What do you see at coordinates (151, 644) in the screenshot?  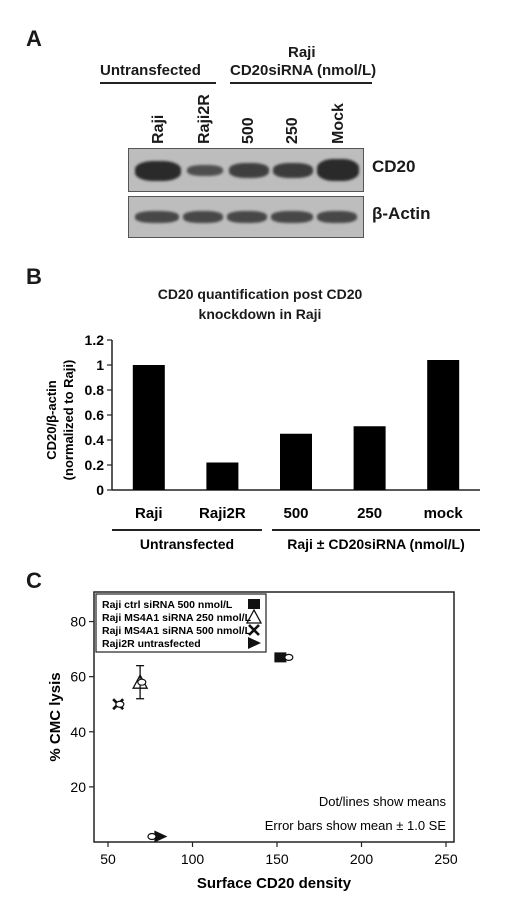 I see `scatter-legend-label: Raji2R untrasfected` at bounding box center [151, 644].